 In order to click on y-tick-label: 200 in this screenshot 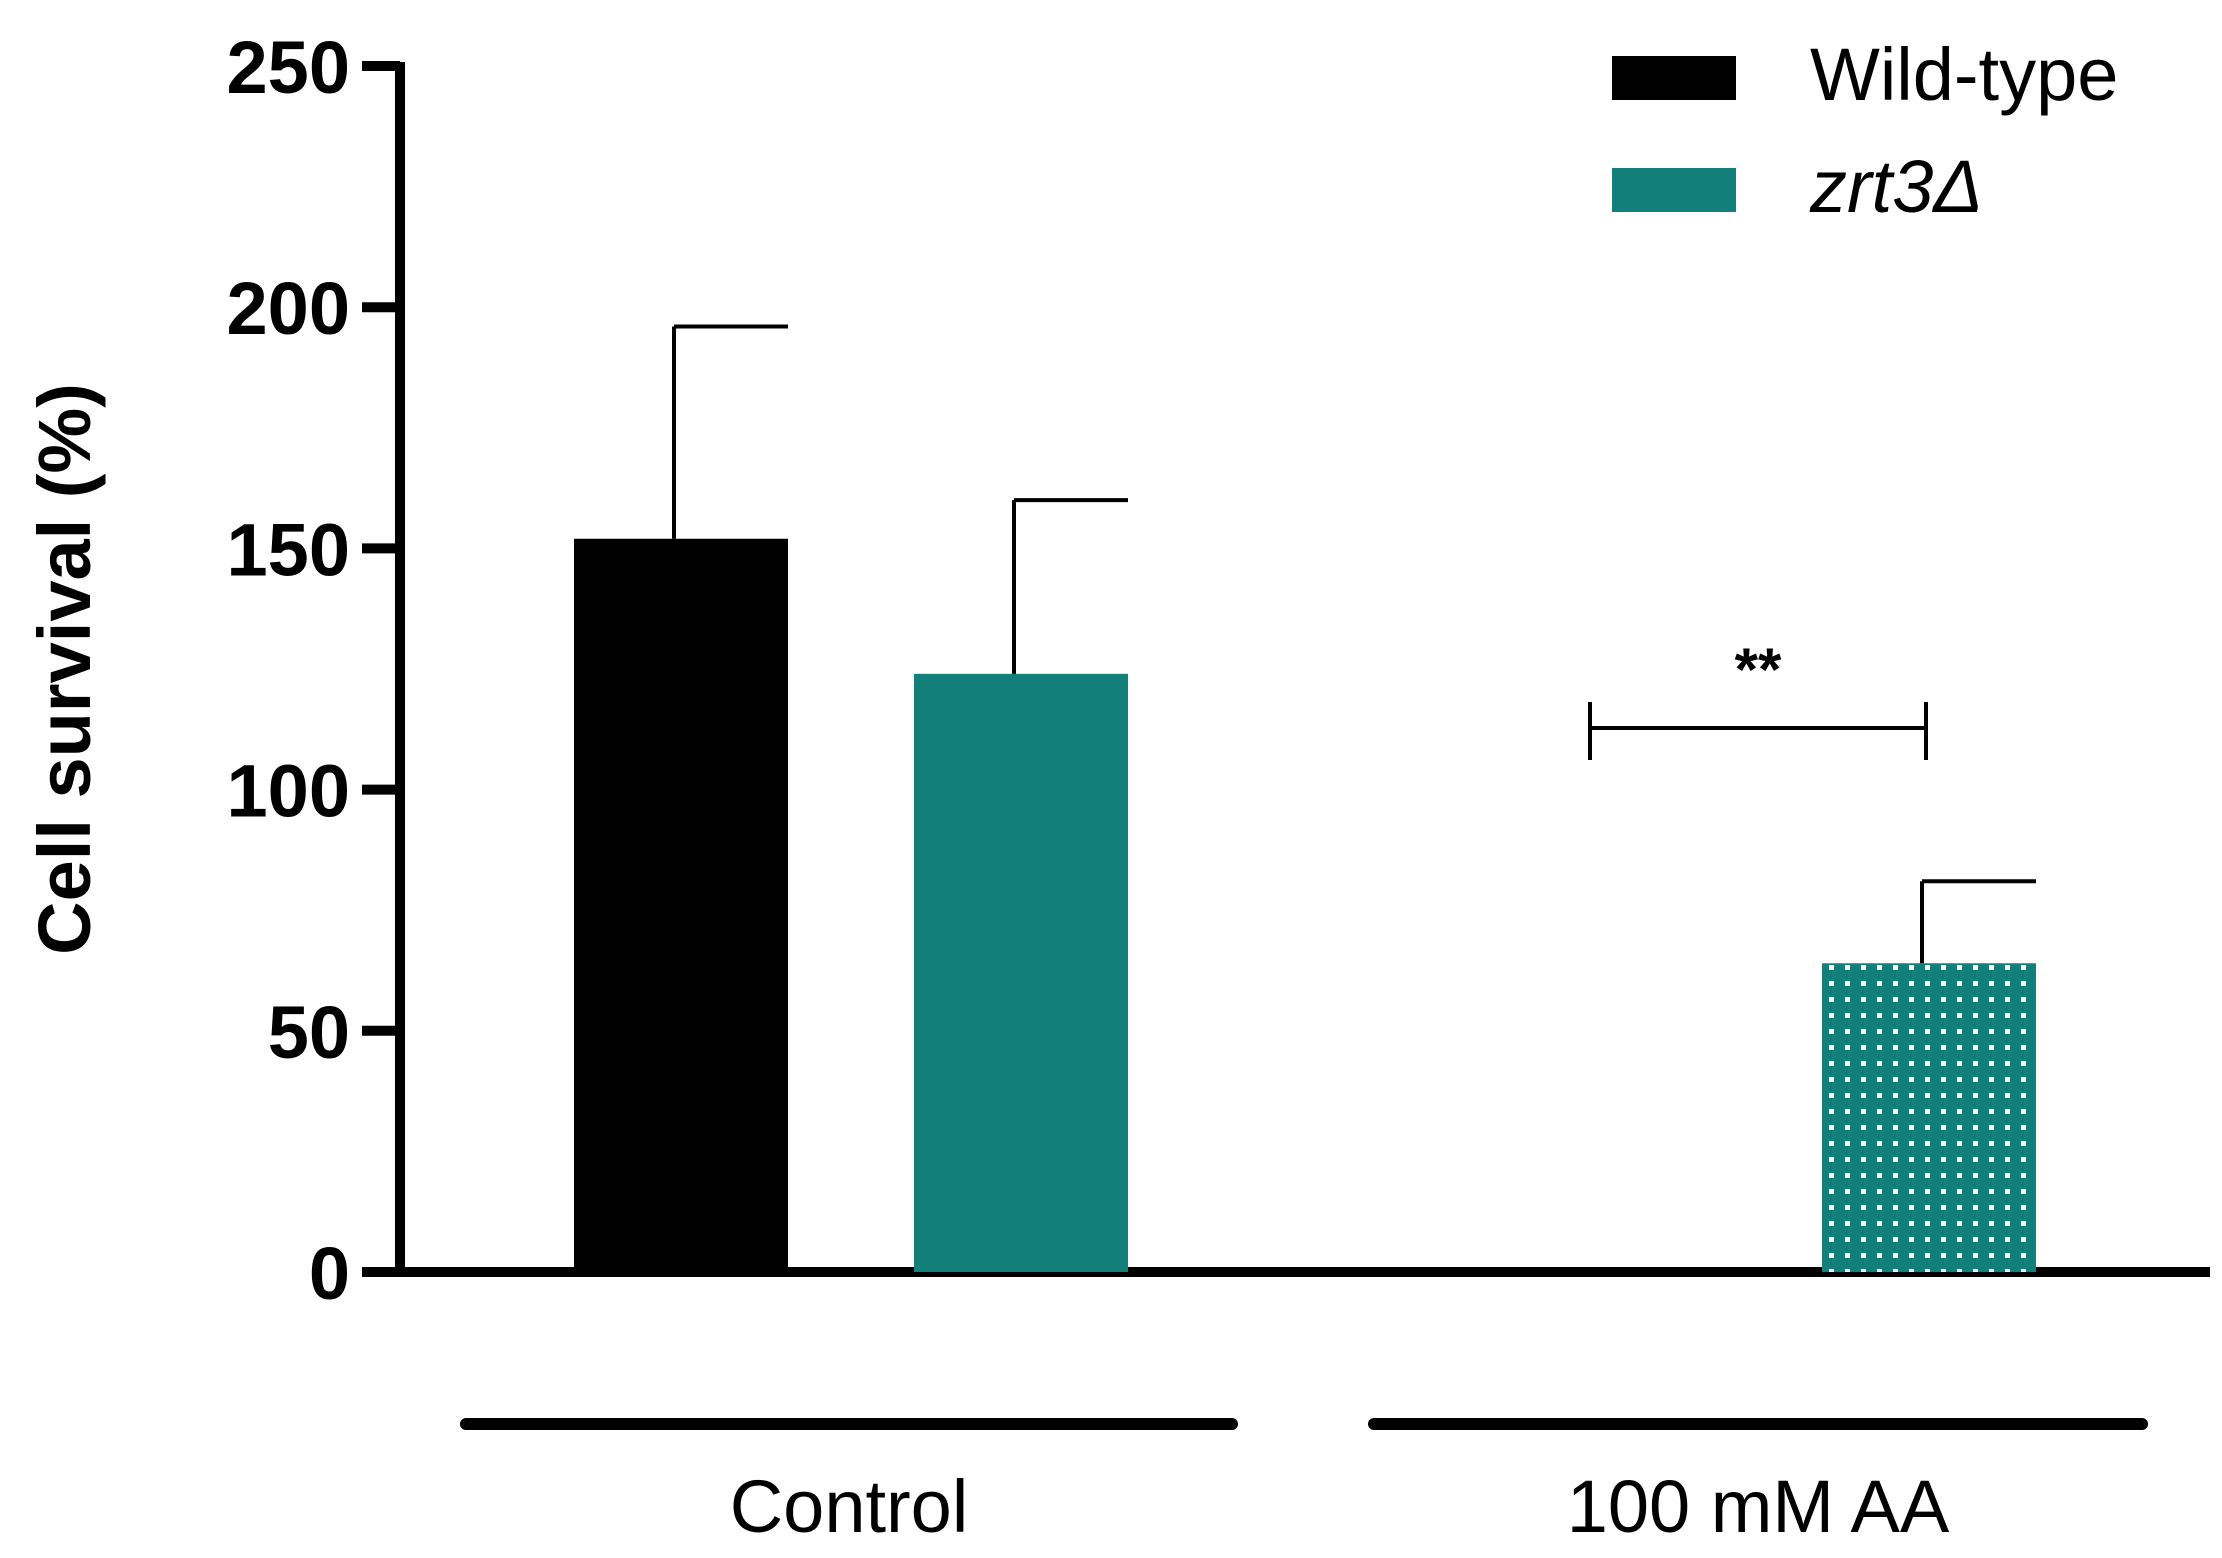, I will do `click(288, 308)`.